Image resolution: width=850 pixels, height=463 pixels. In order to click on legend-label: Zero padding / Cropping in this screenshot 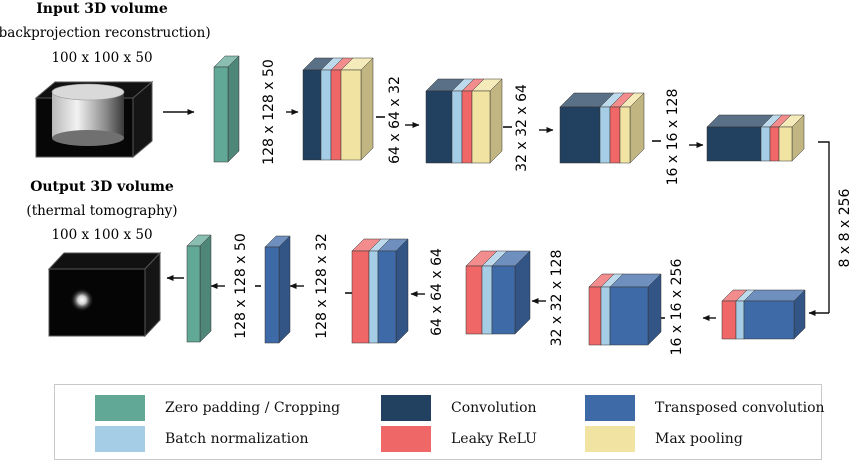, I will do `click(253, 408)`.